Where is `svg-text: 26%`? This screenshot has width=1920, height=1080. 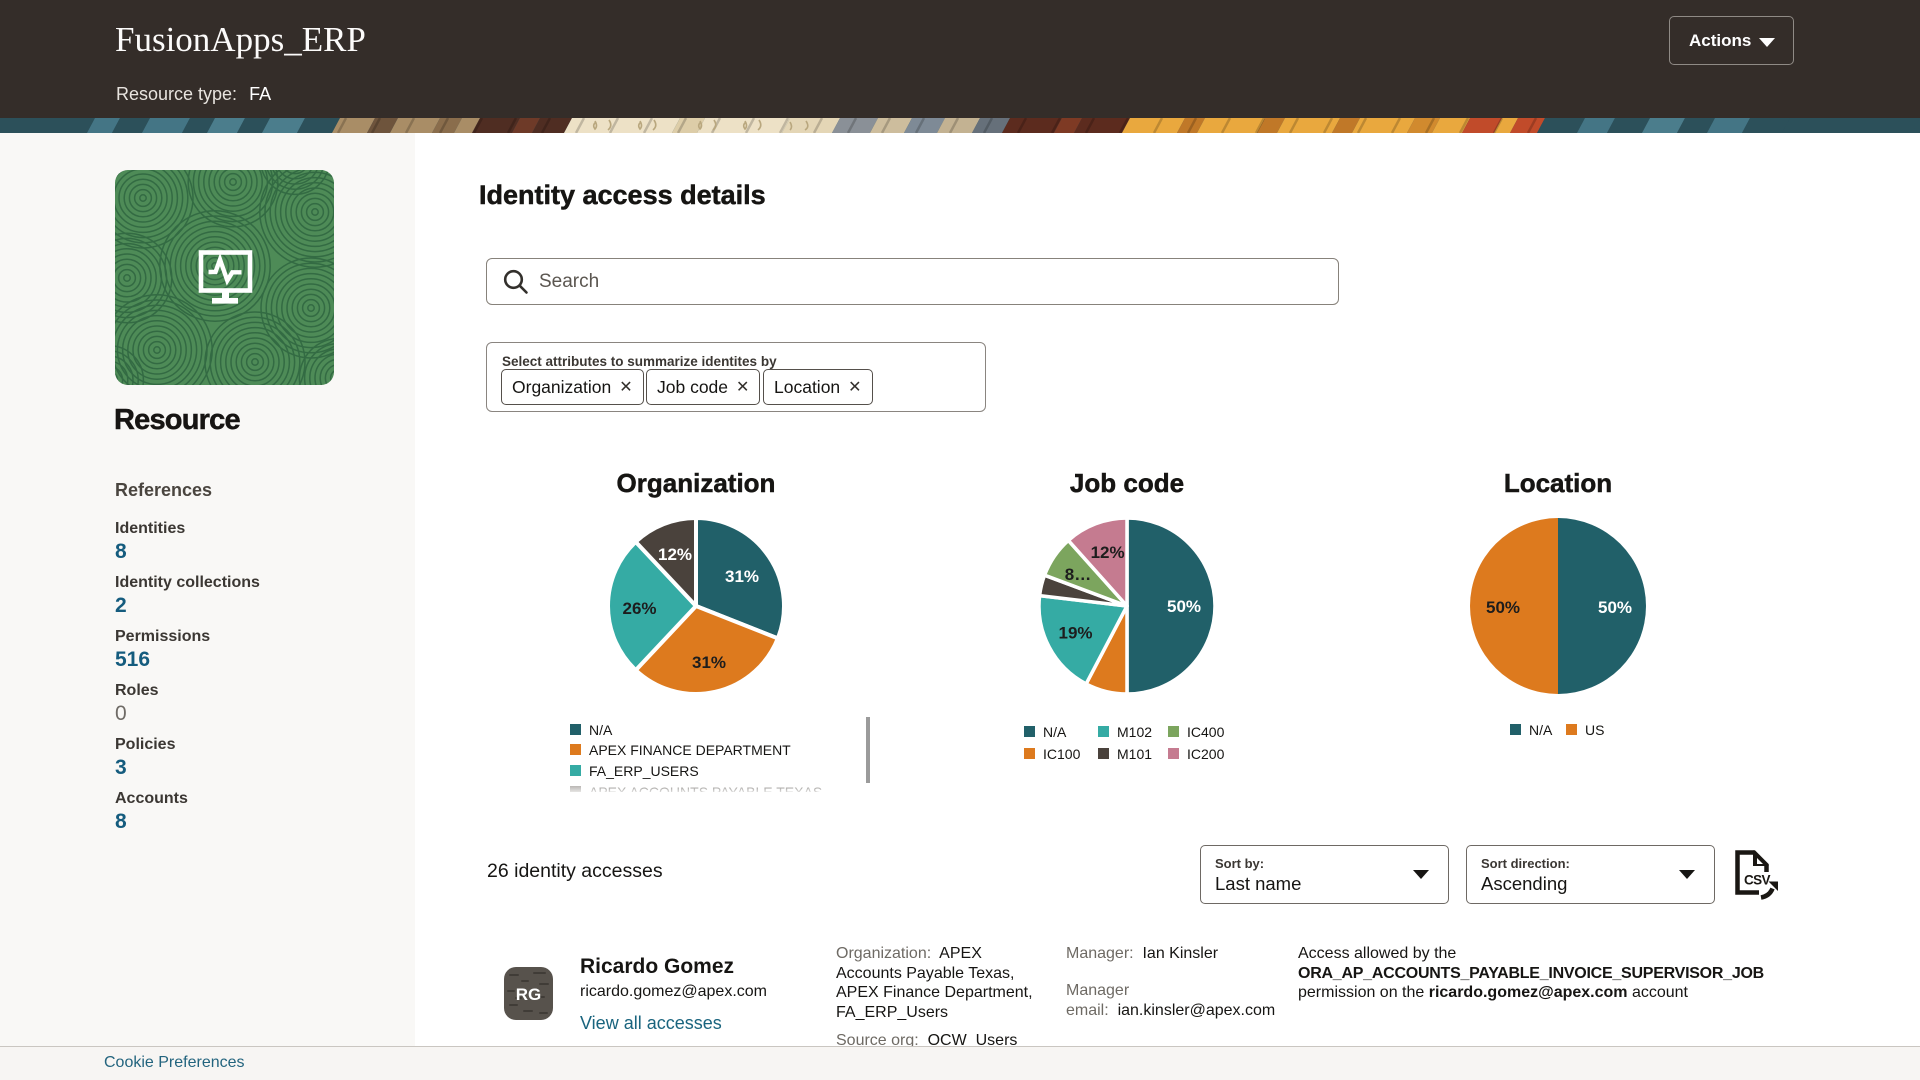 svg-text: 26% is located at coordinates (639, 608).